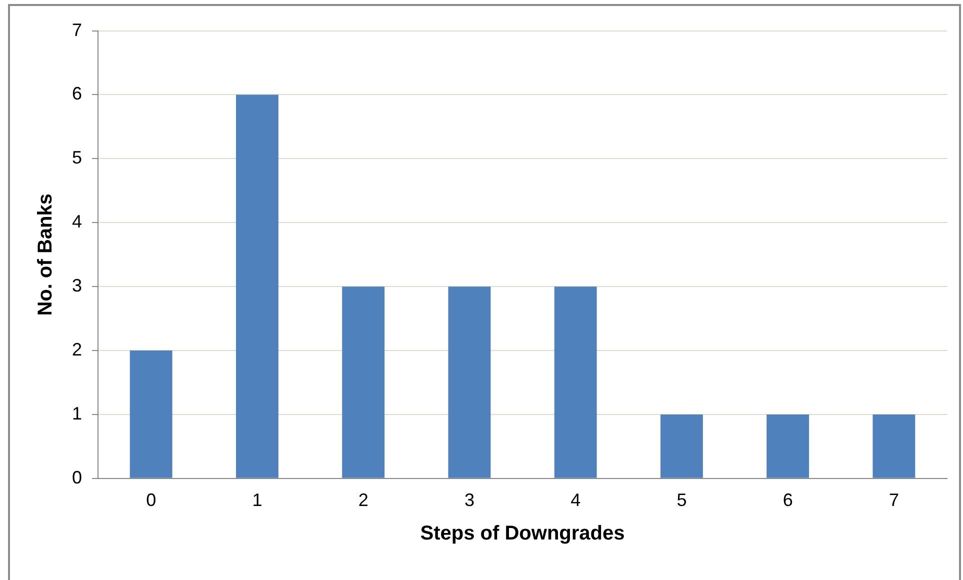 The image size is (963, 580). I want to click on y-tick-label: 3, so click(77, 286).